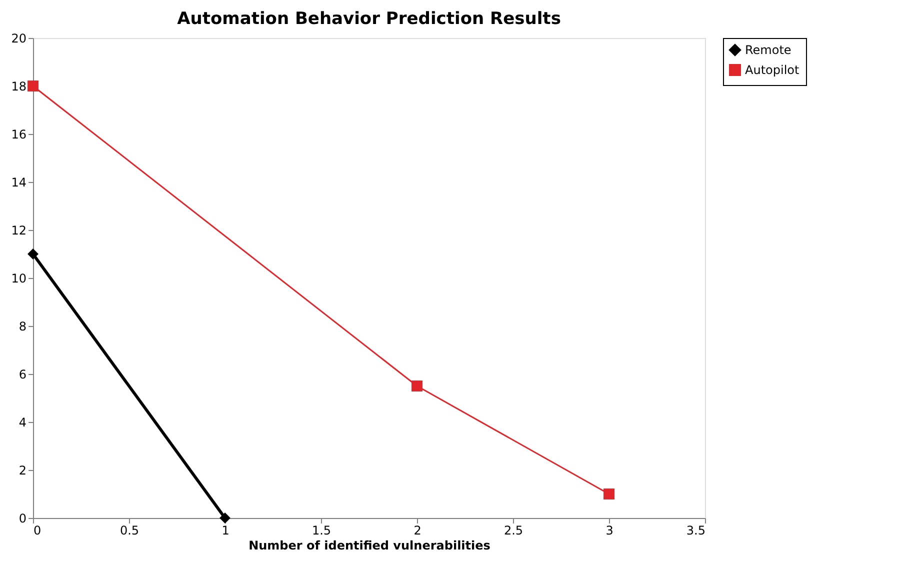 This screenshot has width=913, height=572. I want to click on x-axis-title: Number of identified vulnerabilities, so click(369, 545).